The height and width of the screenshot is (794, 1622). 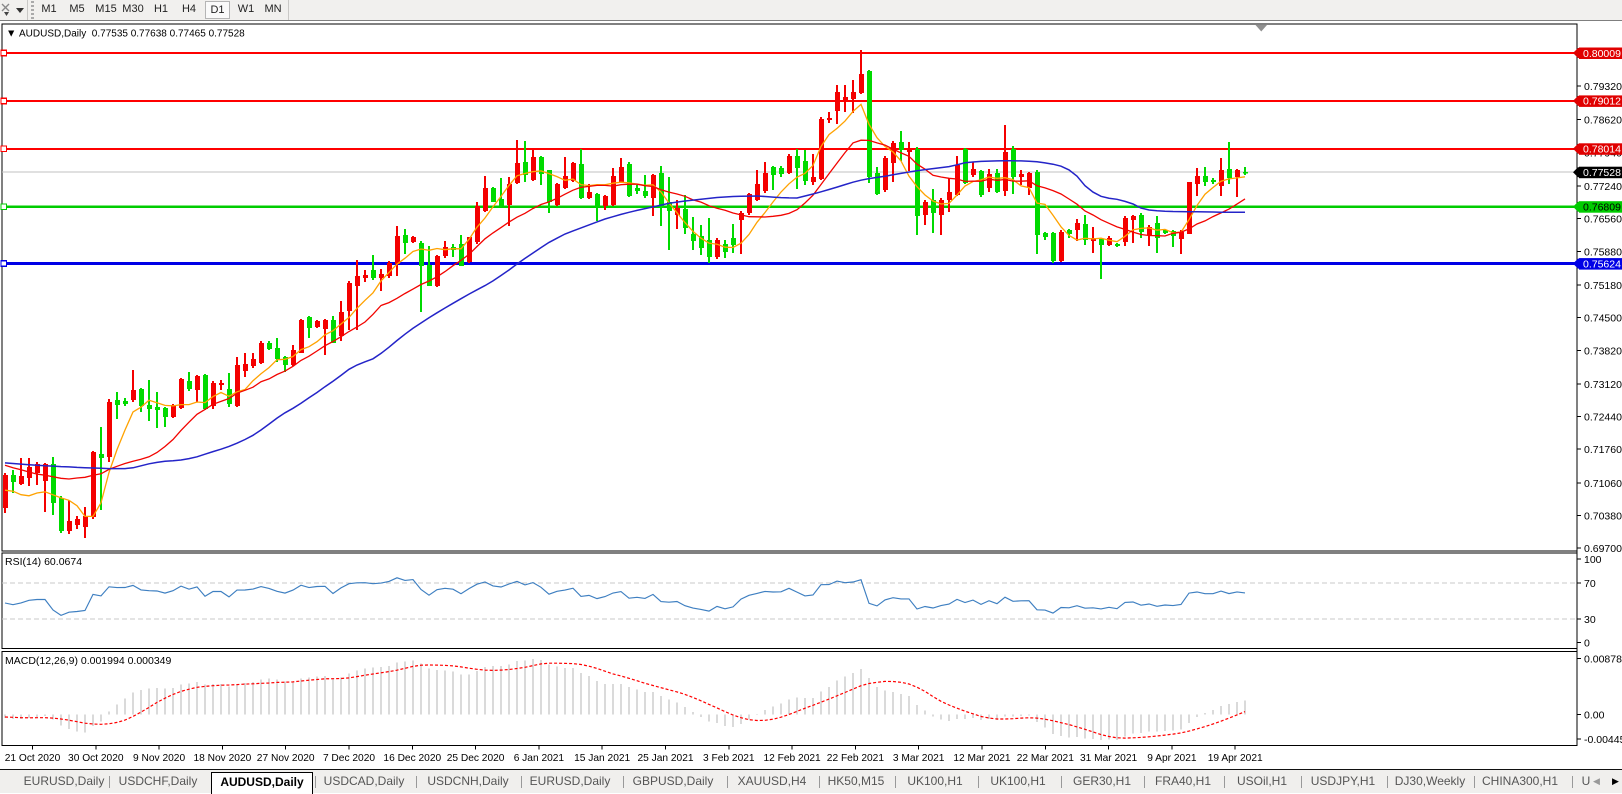 What do you see at coordinates (349, 758) in the screenshot?
I see `svg-text: 7 Dec 2020` at bounding box center [349, 758].